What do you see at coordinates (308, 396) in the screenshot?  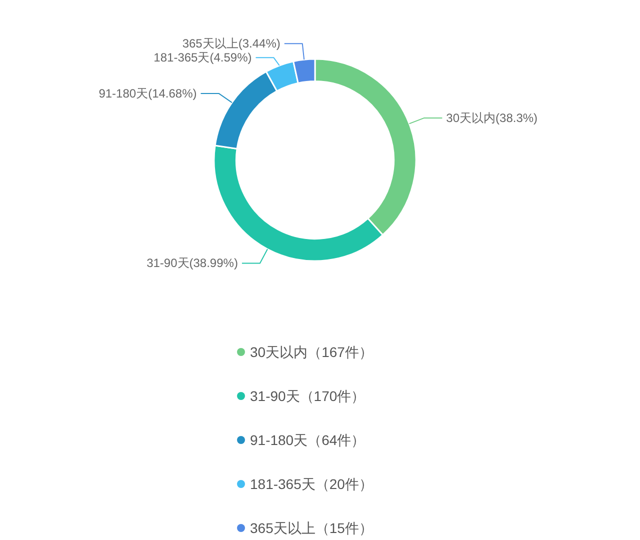 I see `legend-label: 31-90天（170件）` at bounding box center [308, 396].